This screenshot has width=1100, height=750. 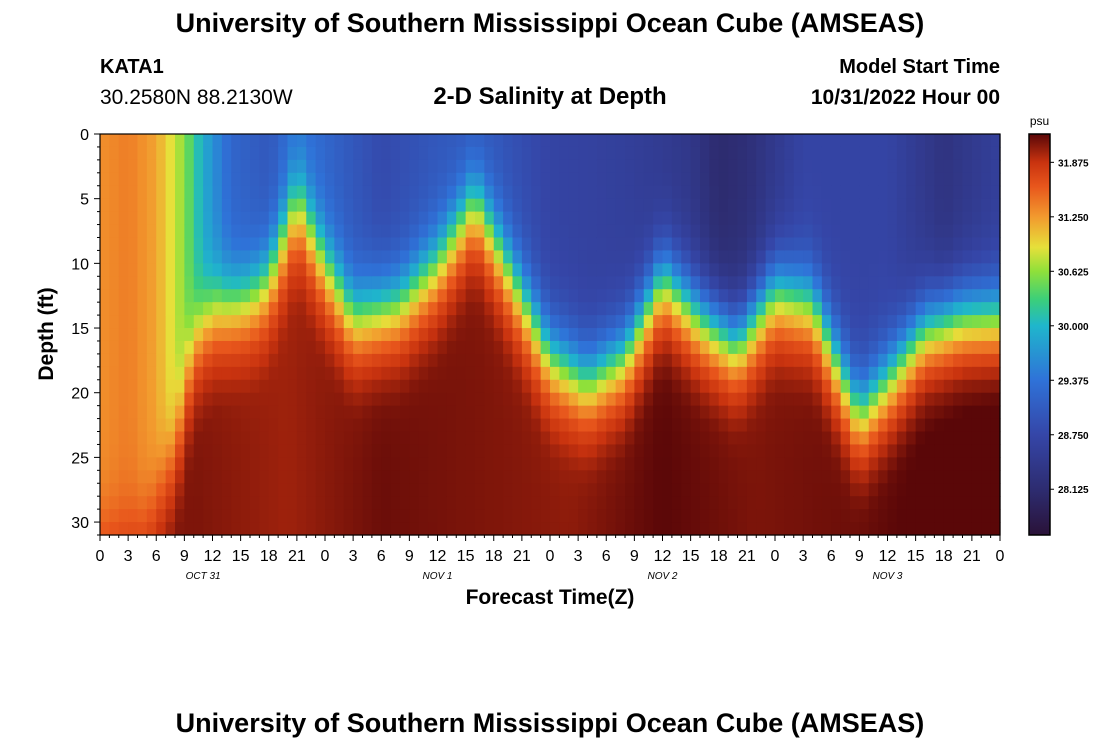 I want to click on colorbar-tick-label: 31.875, so click(x=1073, y=163).